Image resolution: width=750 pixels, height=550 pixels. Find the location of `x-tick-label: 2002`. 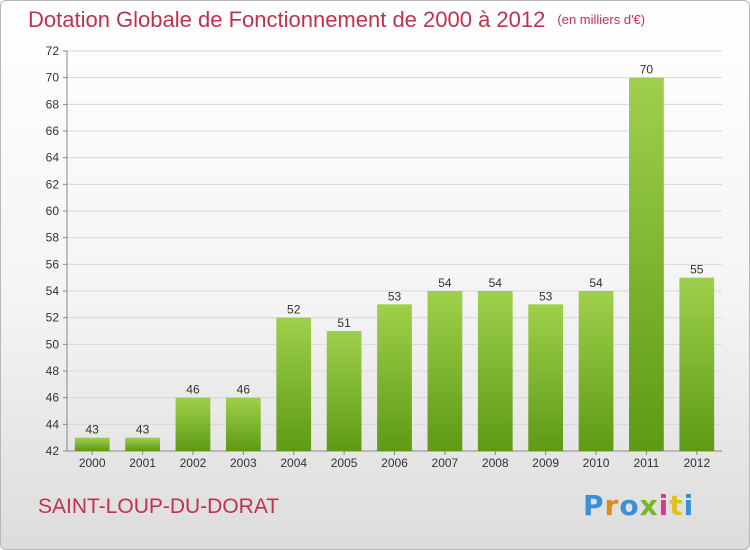

x-tick-label: 2002 is located at coordinates (193, 463).